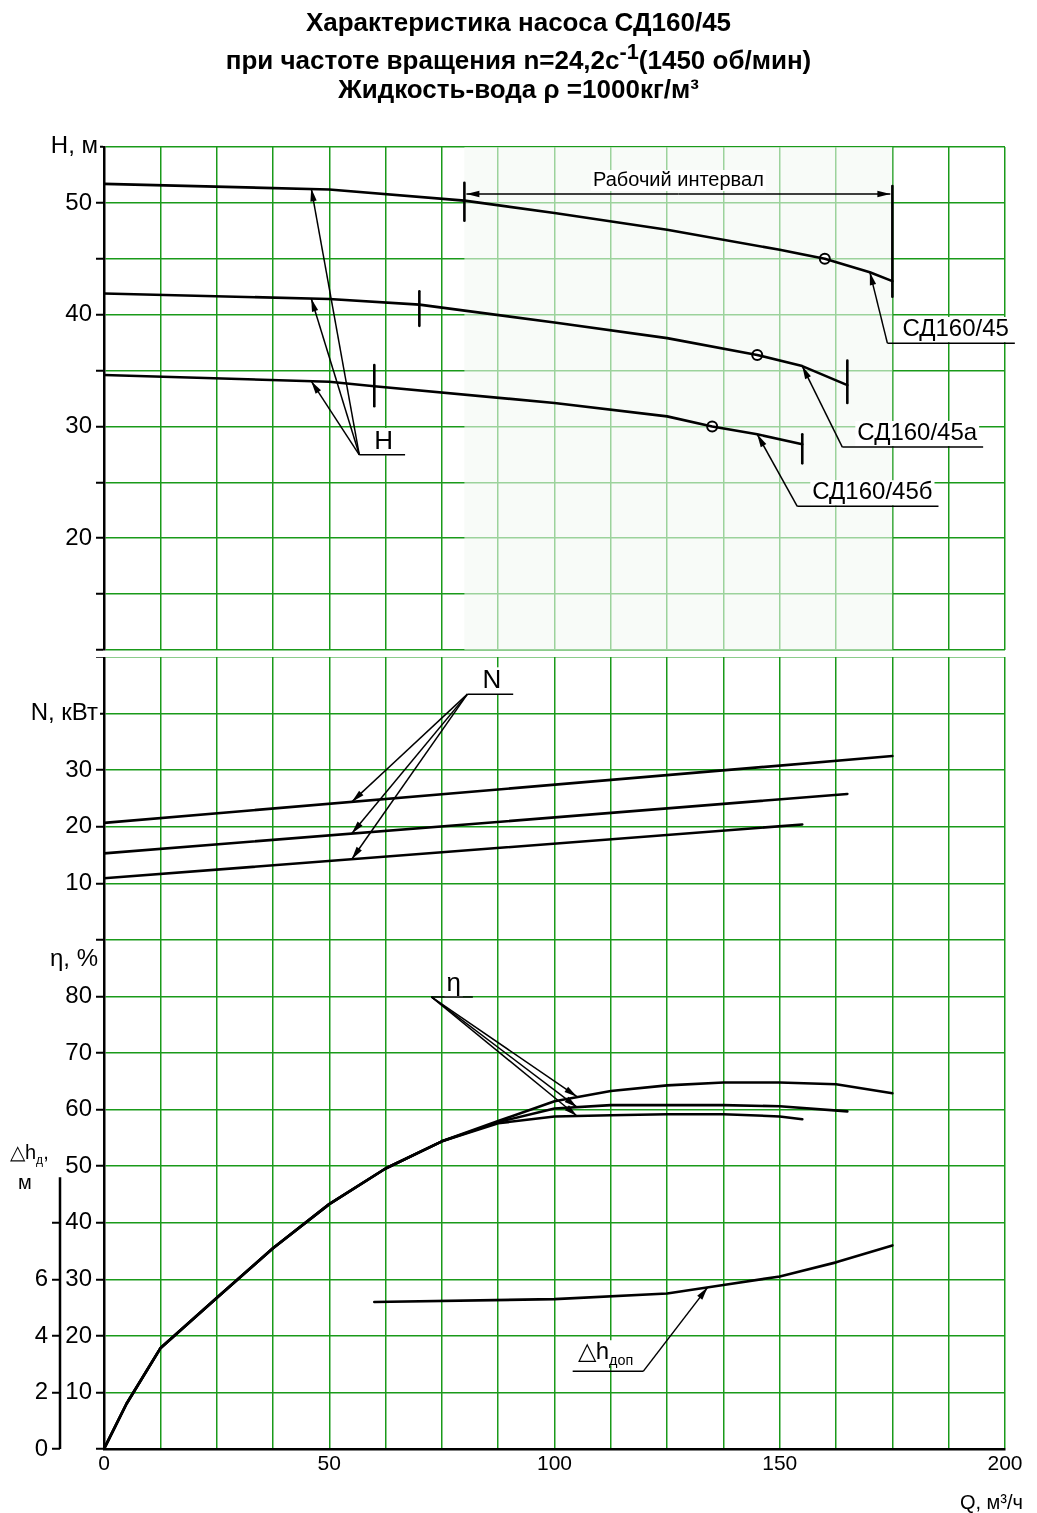  Describe the element at coordinates (74, 144) in the screenshot. I see `y-axis-title: H, м` at that location.